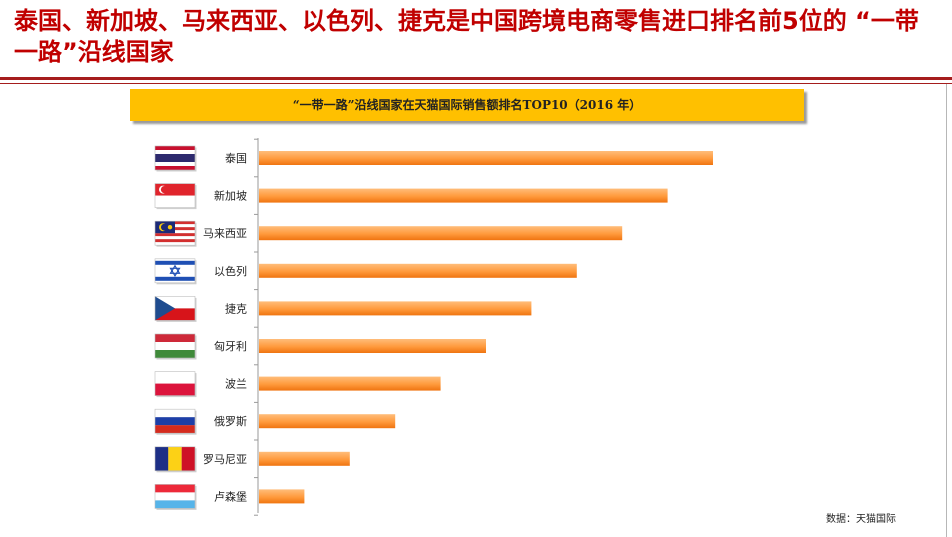 Image resolution: width=952 pixels, height=537 pixels. Describe the element at coordinates (946, 310) in the screenshot. I see `frame-right-edge` at that location.